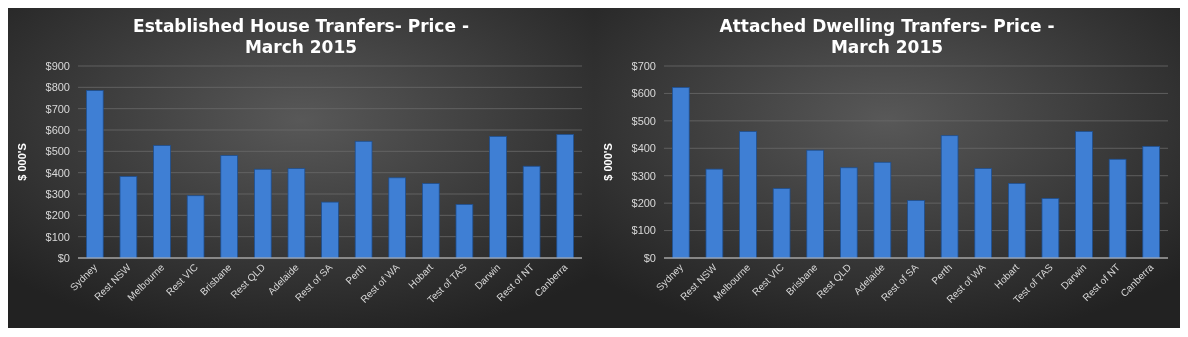 The height and width of the screenshot is (337, 1188). I want to click on y-tick-label: $800, so click(57, 87).